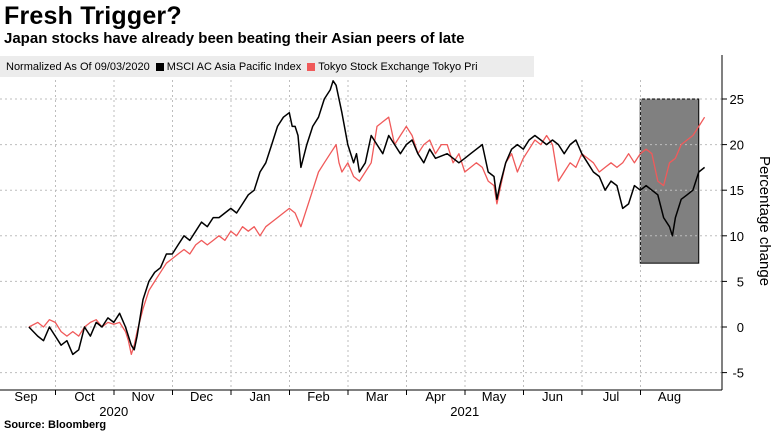  I want to click on highlight-box, so click(669, 181).